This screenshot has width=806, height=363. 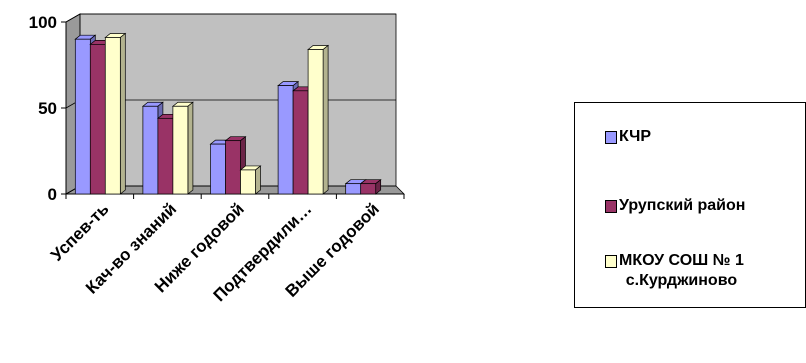 What do you see at coordinates (611, 206) in the screenshot?
I see `legend-swatch-urupsky` at bounding box center [611, 206].